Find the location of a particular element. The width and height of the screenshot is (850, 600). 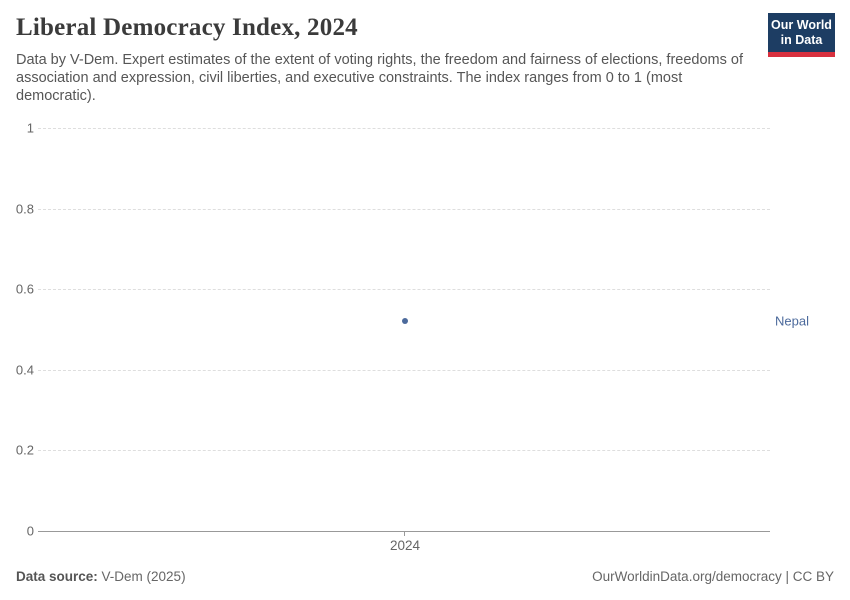

credit-link: OurWorldinData.org/democracy | CC BY is located at coordinates (713, 576).